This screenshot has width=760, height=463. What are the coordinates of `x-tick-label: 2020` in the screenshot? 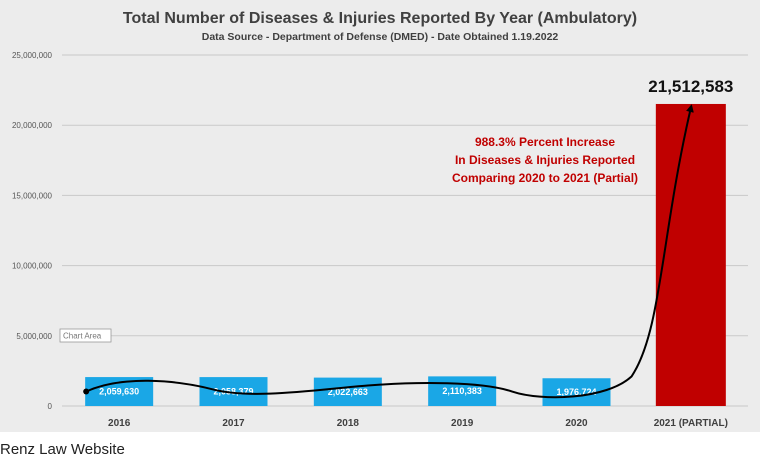 It's located at (576, 423).